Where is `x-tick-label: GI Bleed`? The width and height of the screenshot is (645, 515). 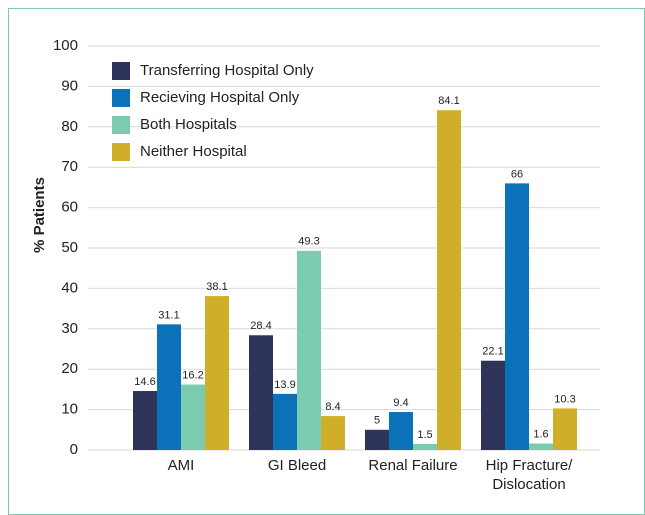
x-tick-label: GI Bleed is located at coordinates (297, 465).